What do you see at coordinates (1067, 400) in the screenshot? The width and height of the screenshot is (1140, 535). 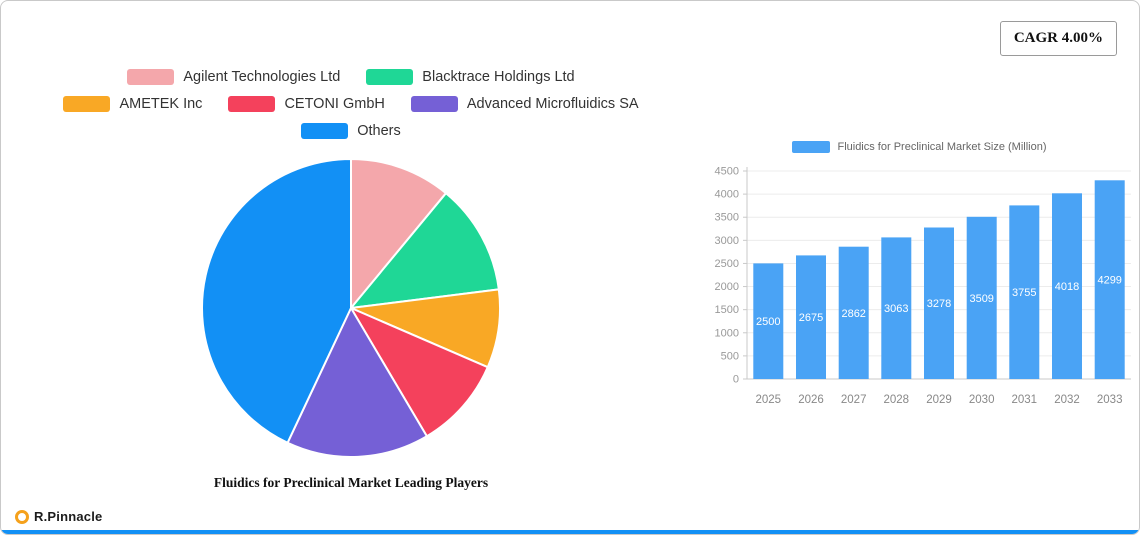 I see `x-axis-label: 2032` at bounding box center [1067, 400].